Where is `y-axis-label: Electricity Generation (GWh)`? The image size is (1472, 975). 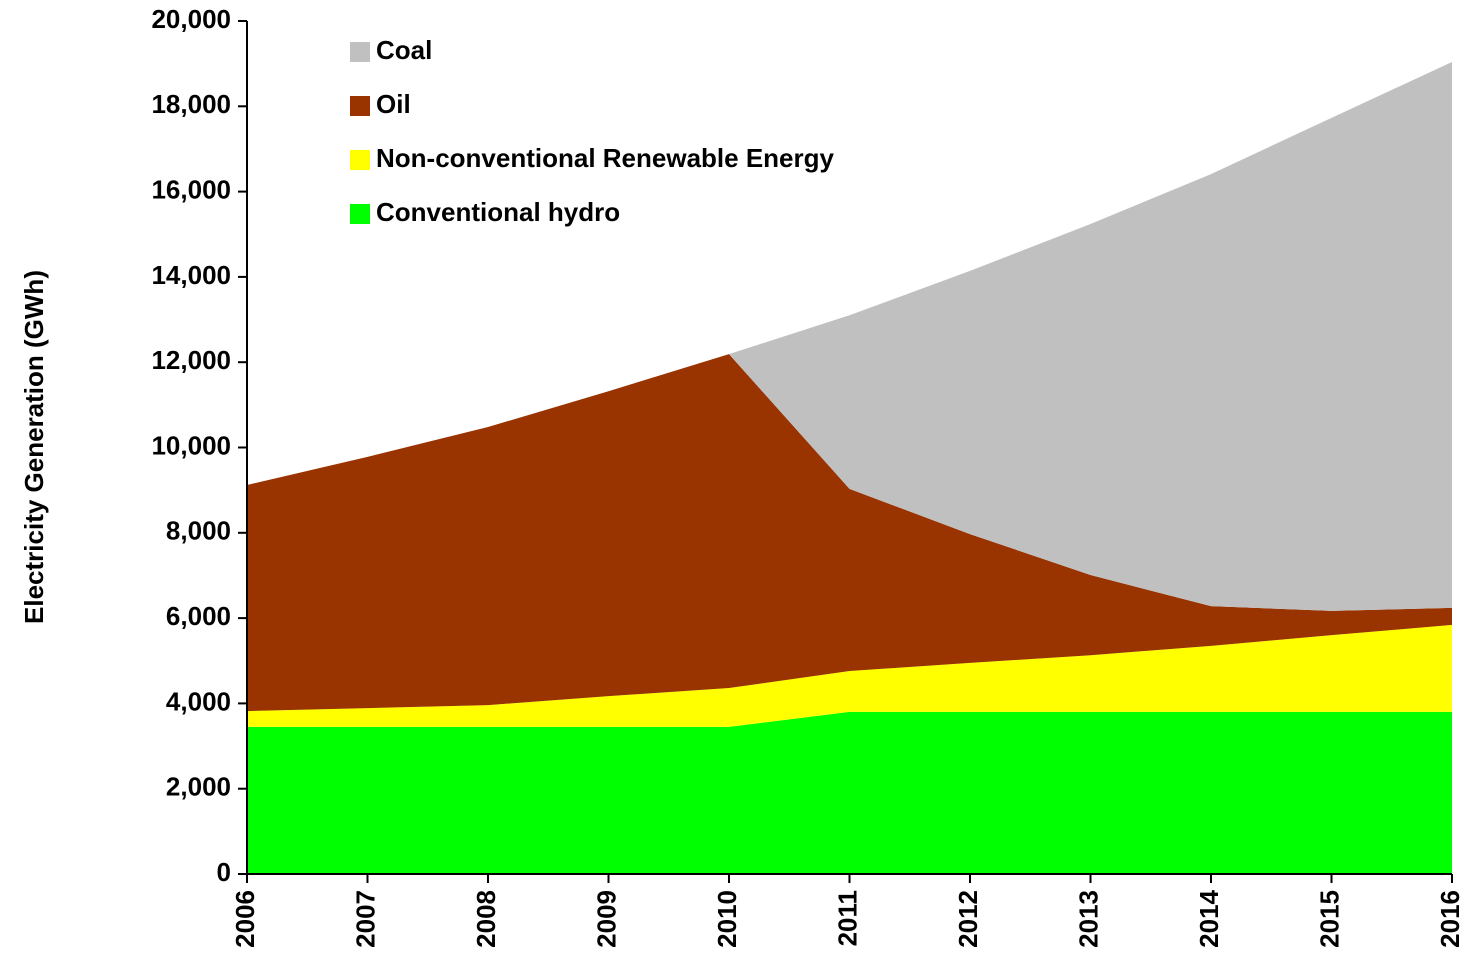
y-axis-label: Electricity Generation (GWh) is located at coordinates (34, 447).